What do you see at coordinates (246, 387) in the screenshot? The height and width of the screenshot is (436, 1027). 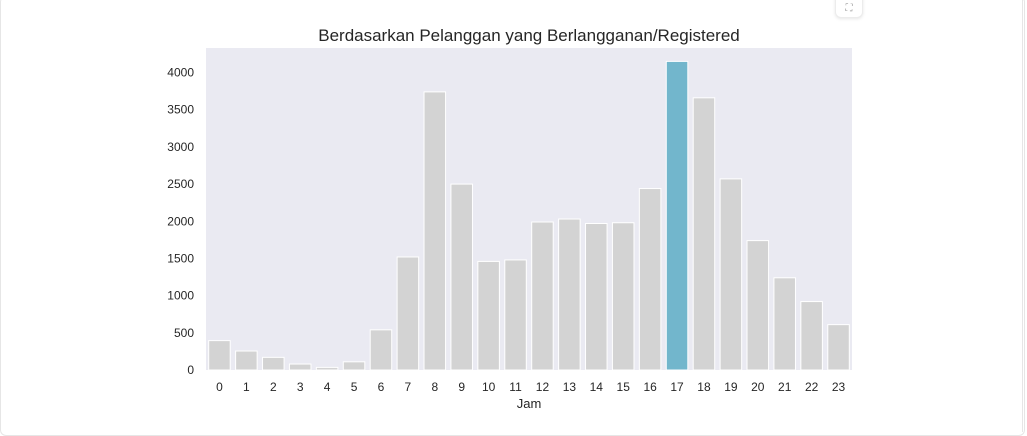 I see `x-tick-label: 1` at bounding box center [246, 387].